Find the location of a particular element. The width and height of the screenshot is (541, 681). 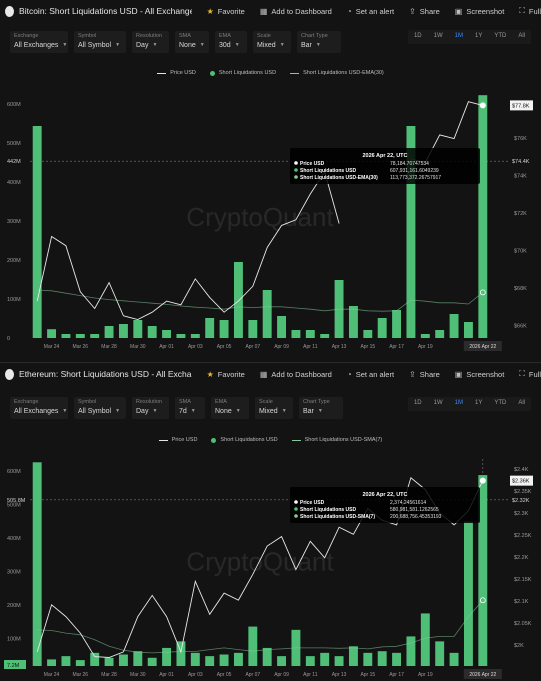

btc-share-button: ⇪ Share is located at coordinates (424, 11).